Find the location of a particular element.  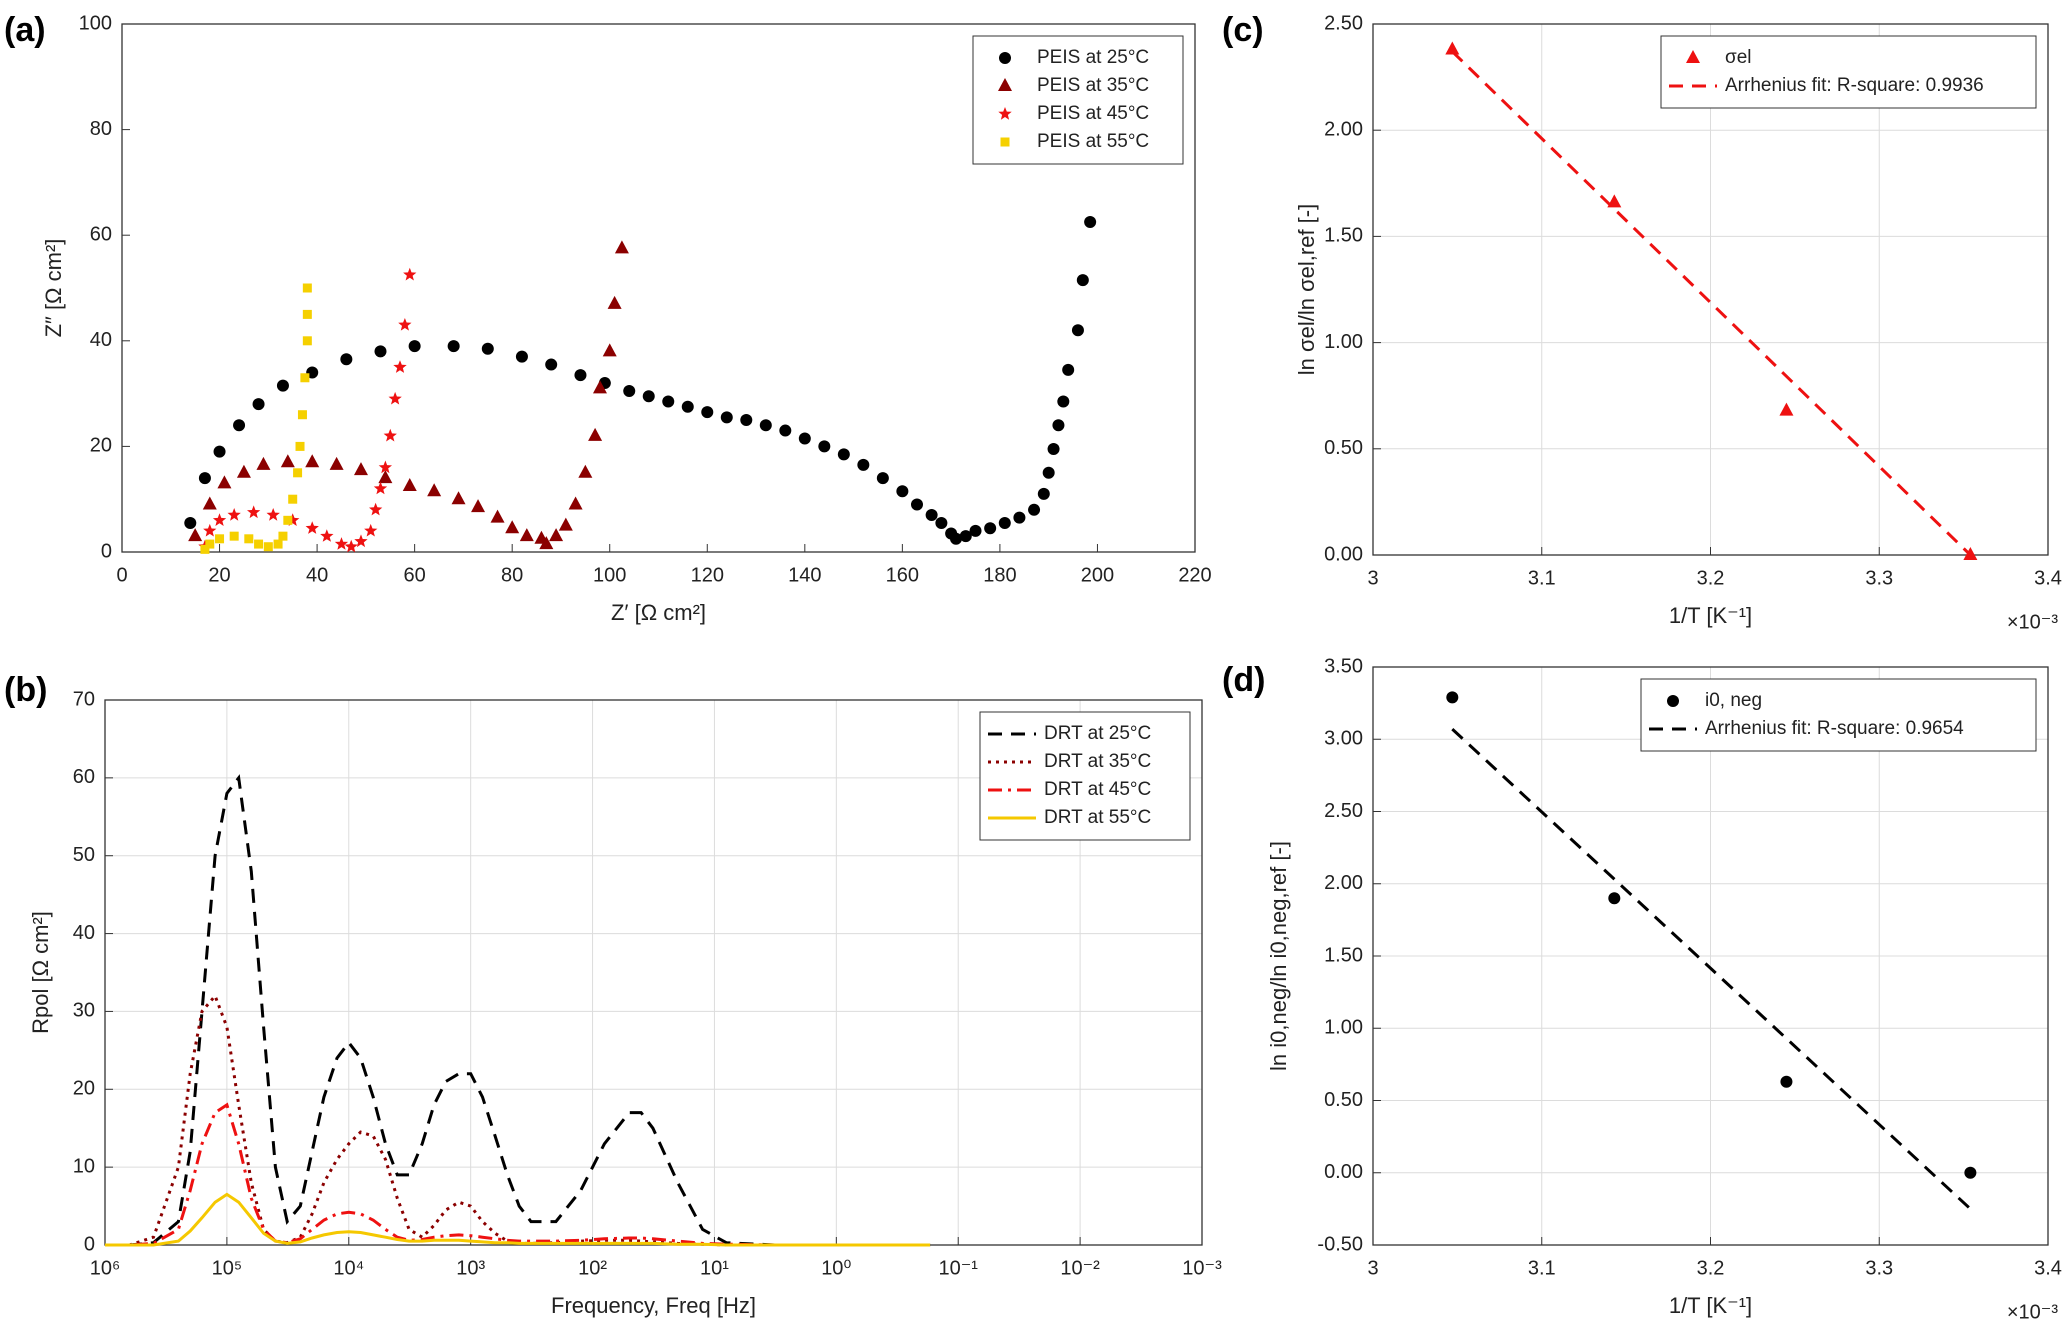

legend-label: σel is located at coordinates (1738, 57).